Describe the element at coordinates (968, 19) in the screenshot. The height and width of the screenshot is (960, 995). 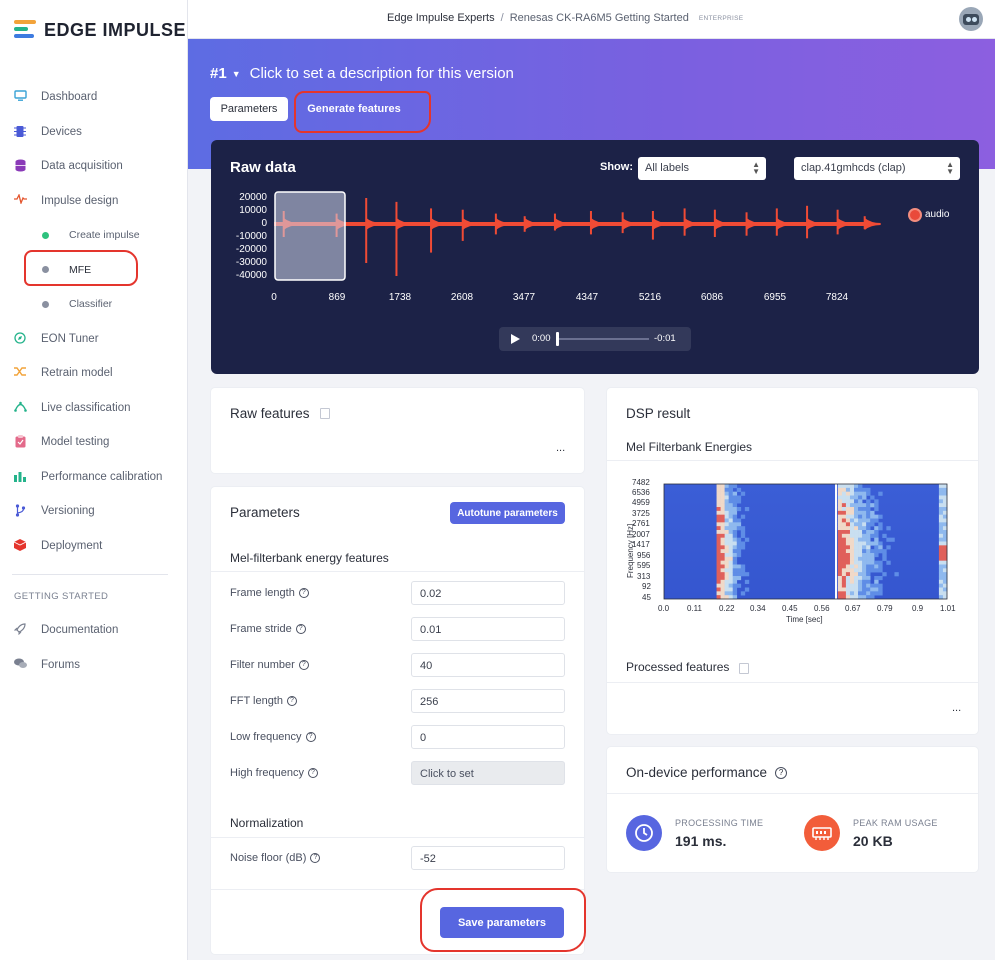
I see `avatar-eye` at that location.